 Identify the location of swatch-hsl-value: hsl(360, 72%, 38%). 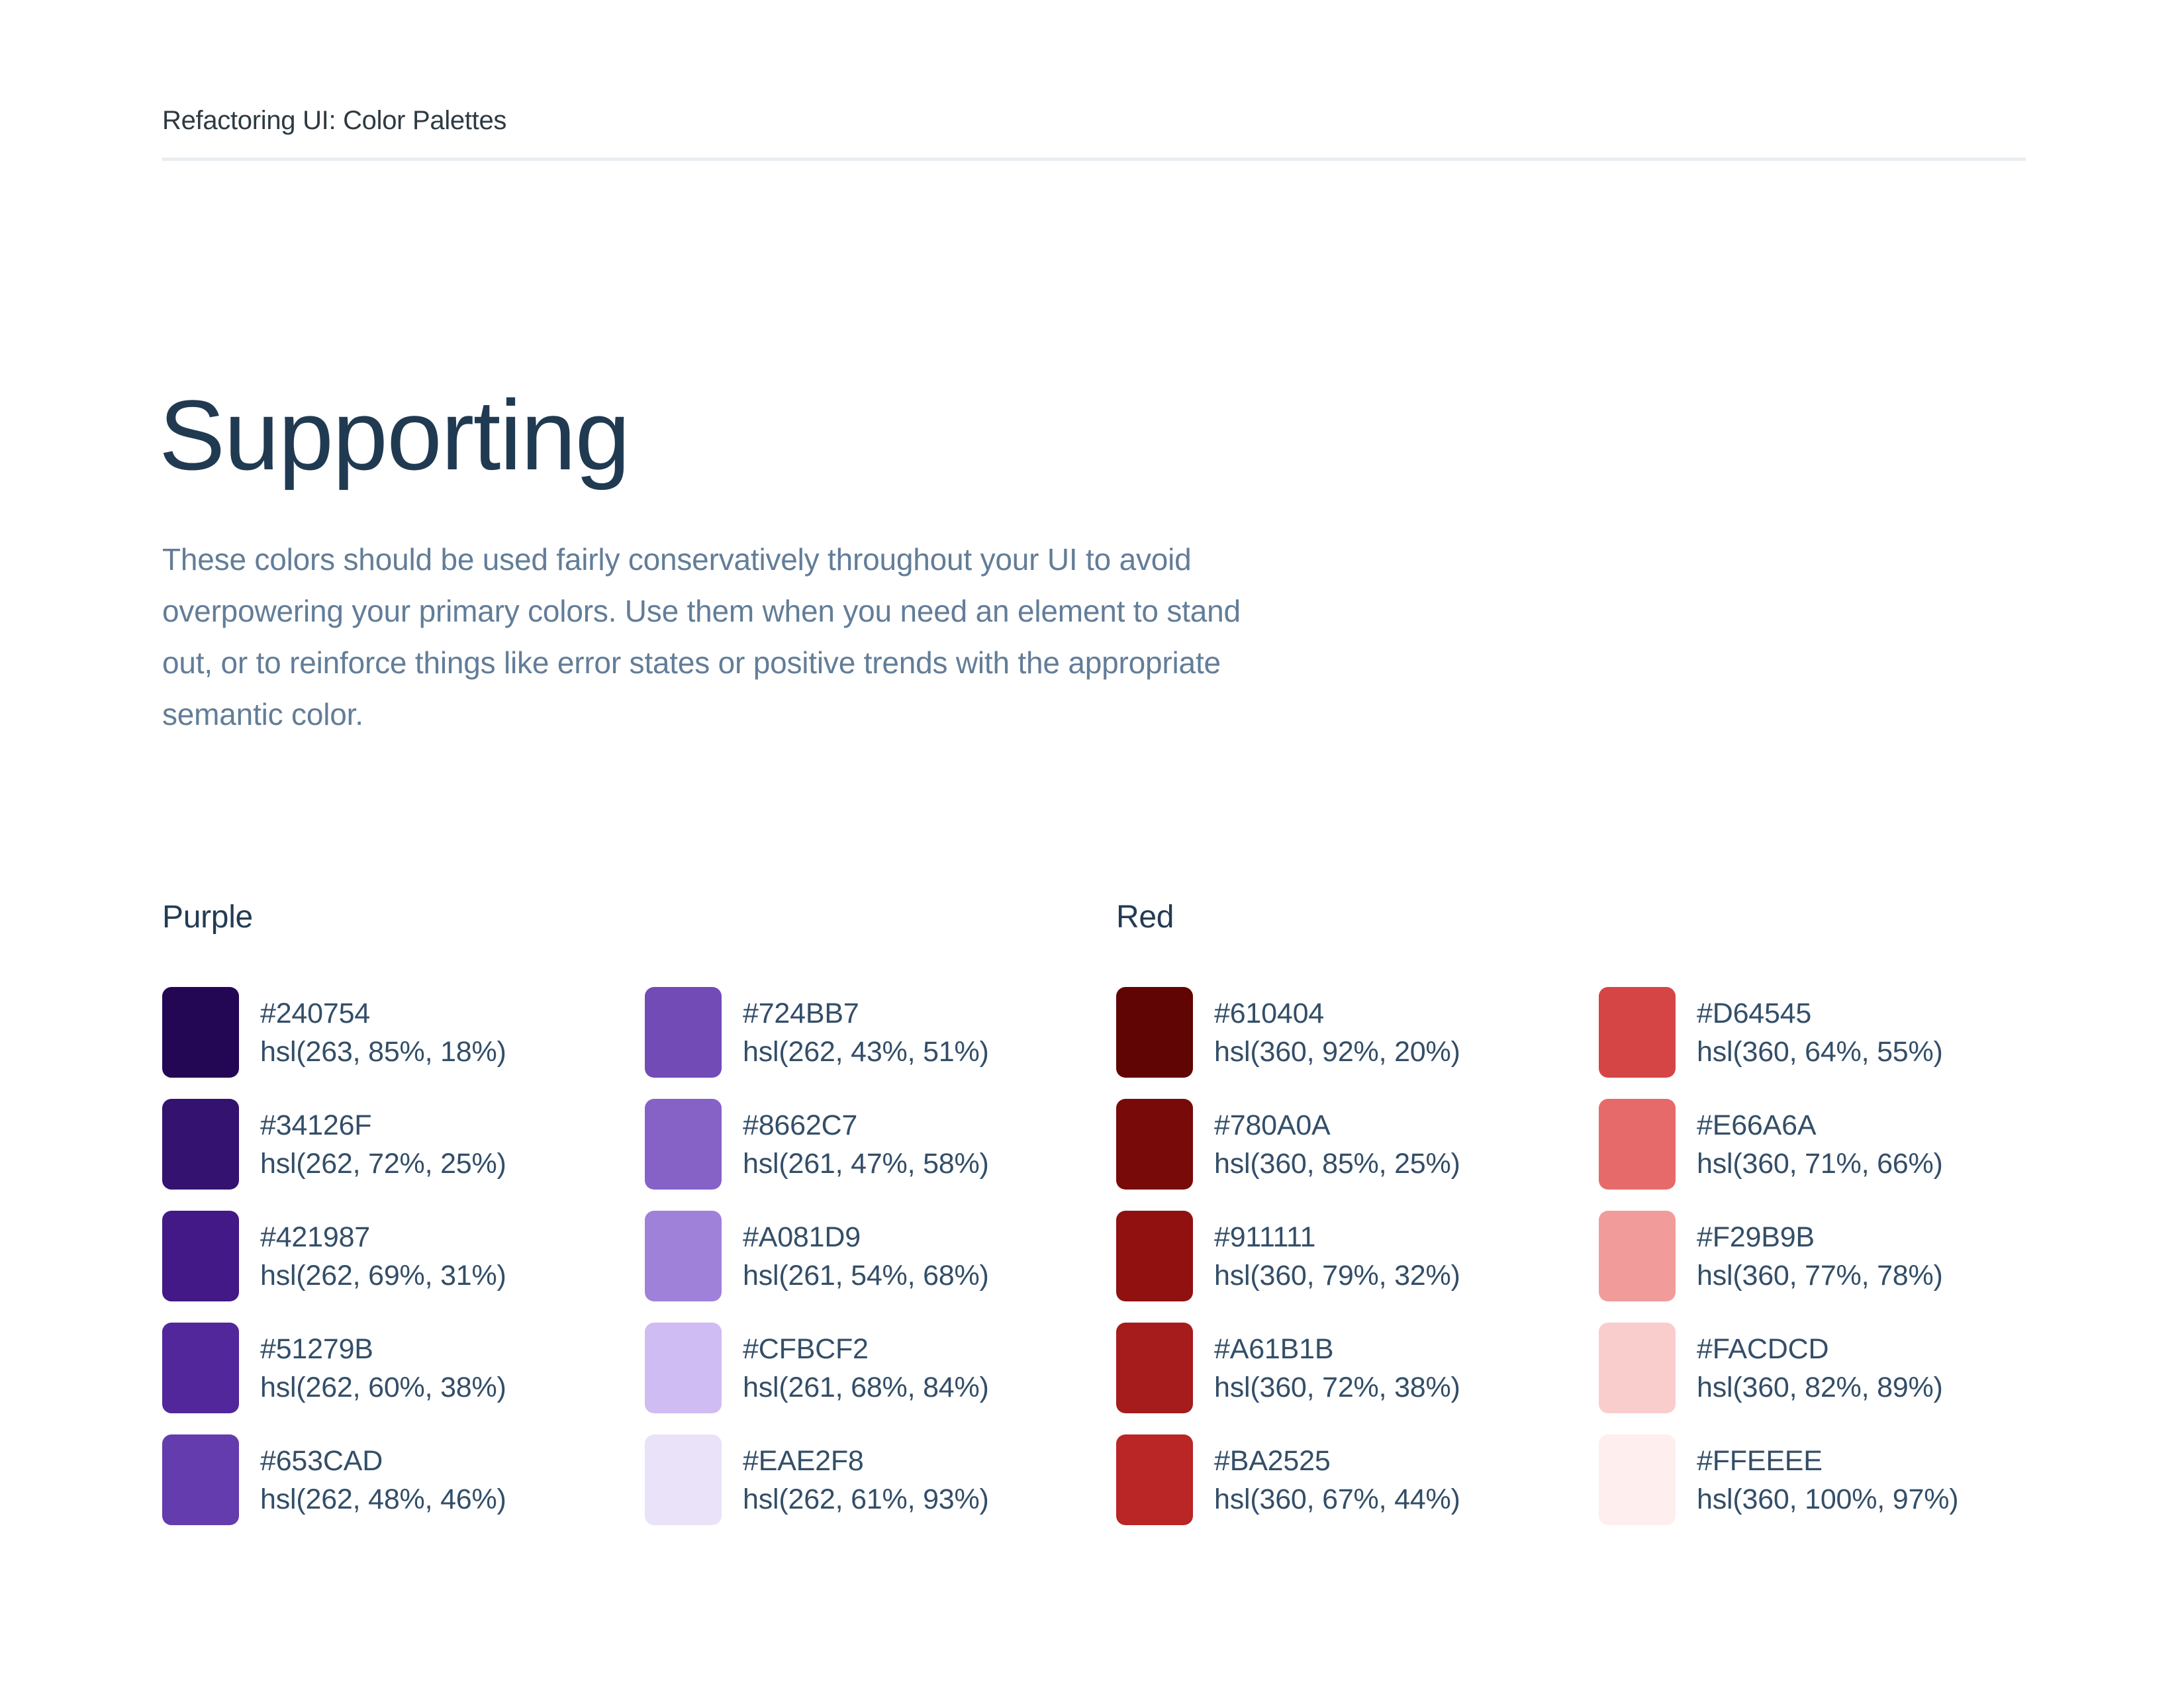
(1337, 1387).